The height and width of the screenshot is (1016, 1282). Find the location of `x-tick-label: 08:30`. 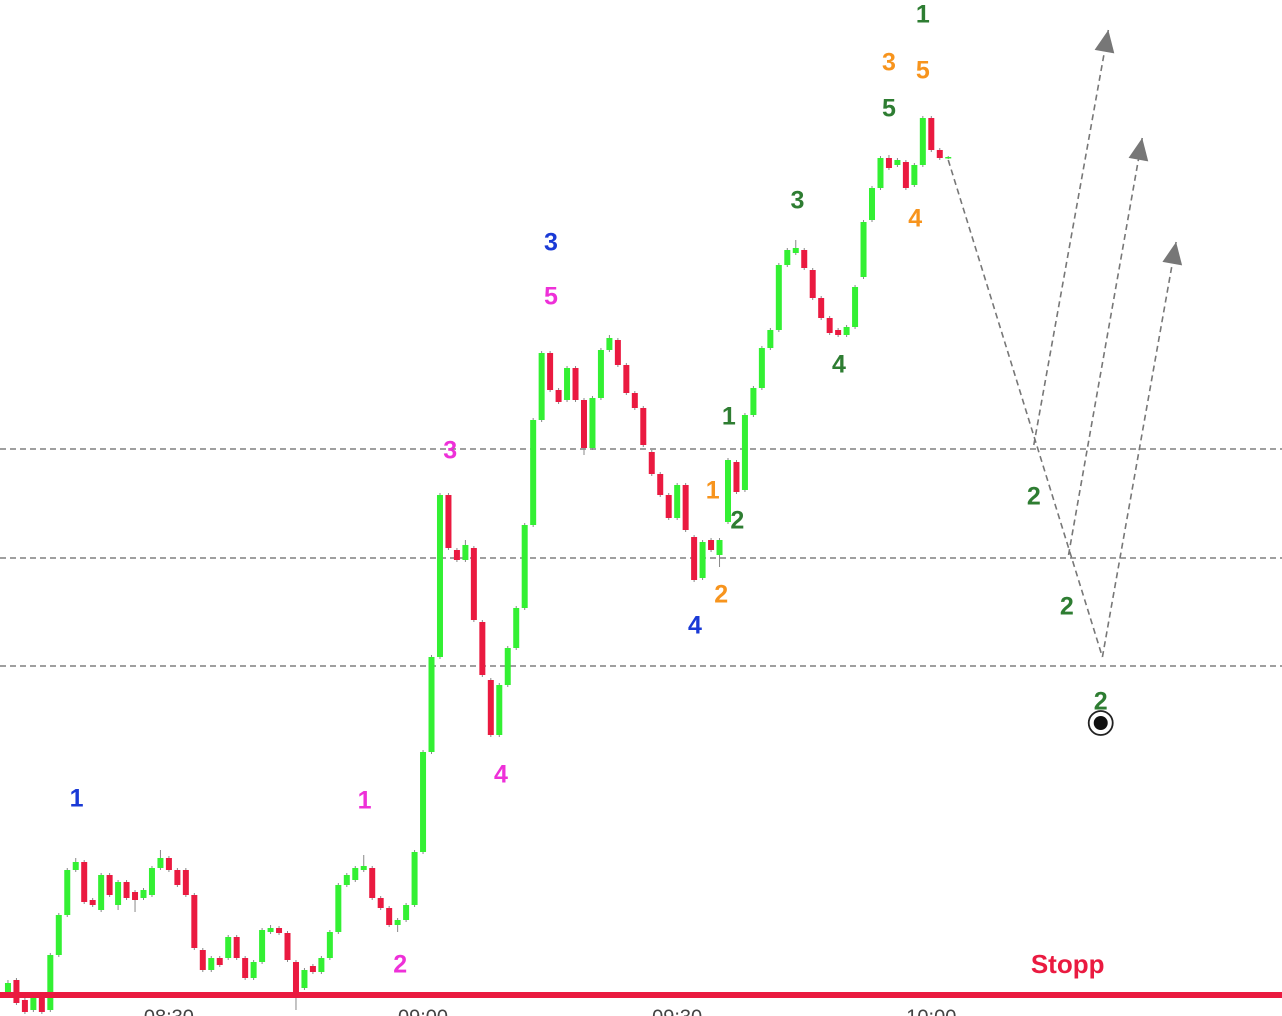

x-tick-label: 08:30 is located at coordinates (169, 1011).